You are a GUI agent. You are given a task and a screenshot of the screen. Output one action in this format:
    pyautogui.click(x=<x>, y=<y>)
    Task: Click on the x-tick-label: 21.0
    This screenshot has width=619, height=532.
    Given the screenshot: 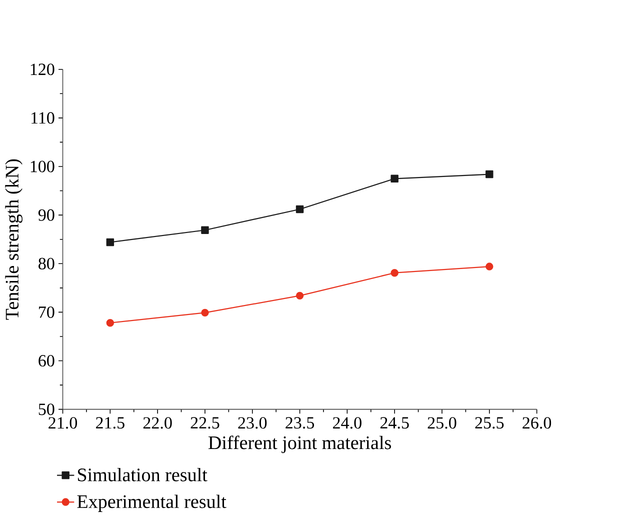 What is the action you would take?
    pyautogui.click(x=63, y=423)
    